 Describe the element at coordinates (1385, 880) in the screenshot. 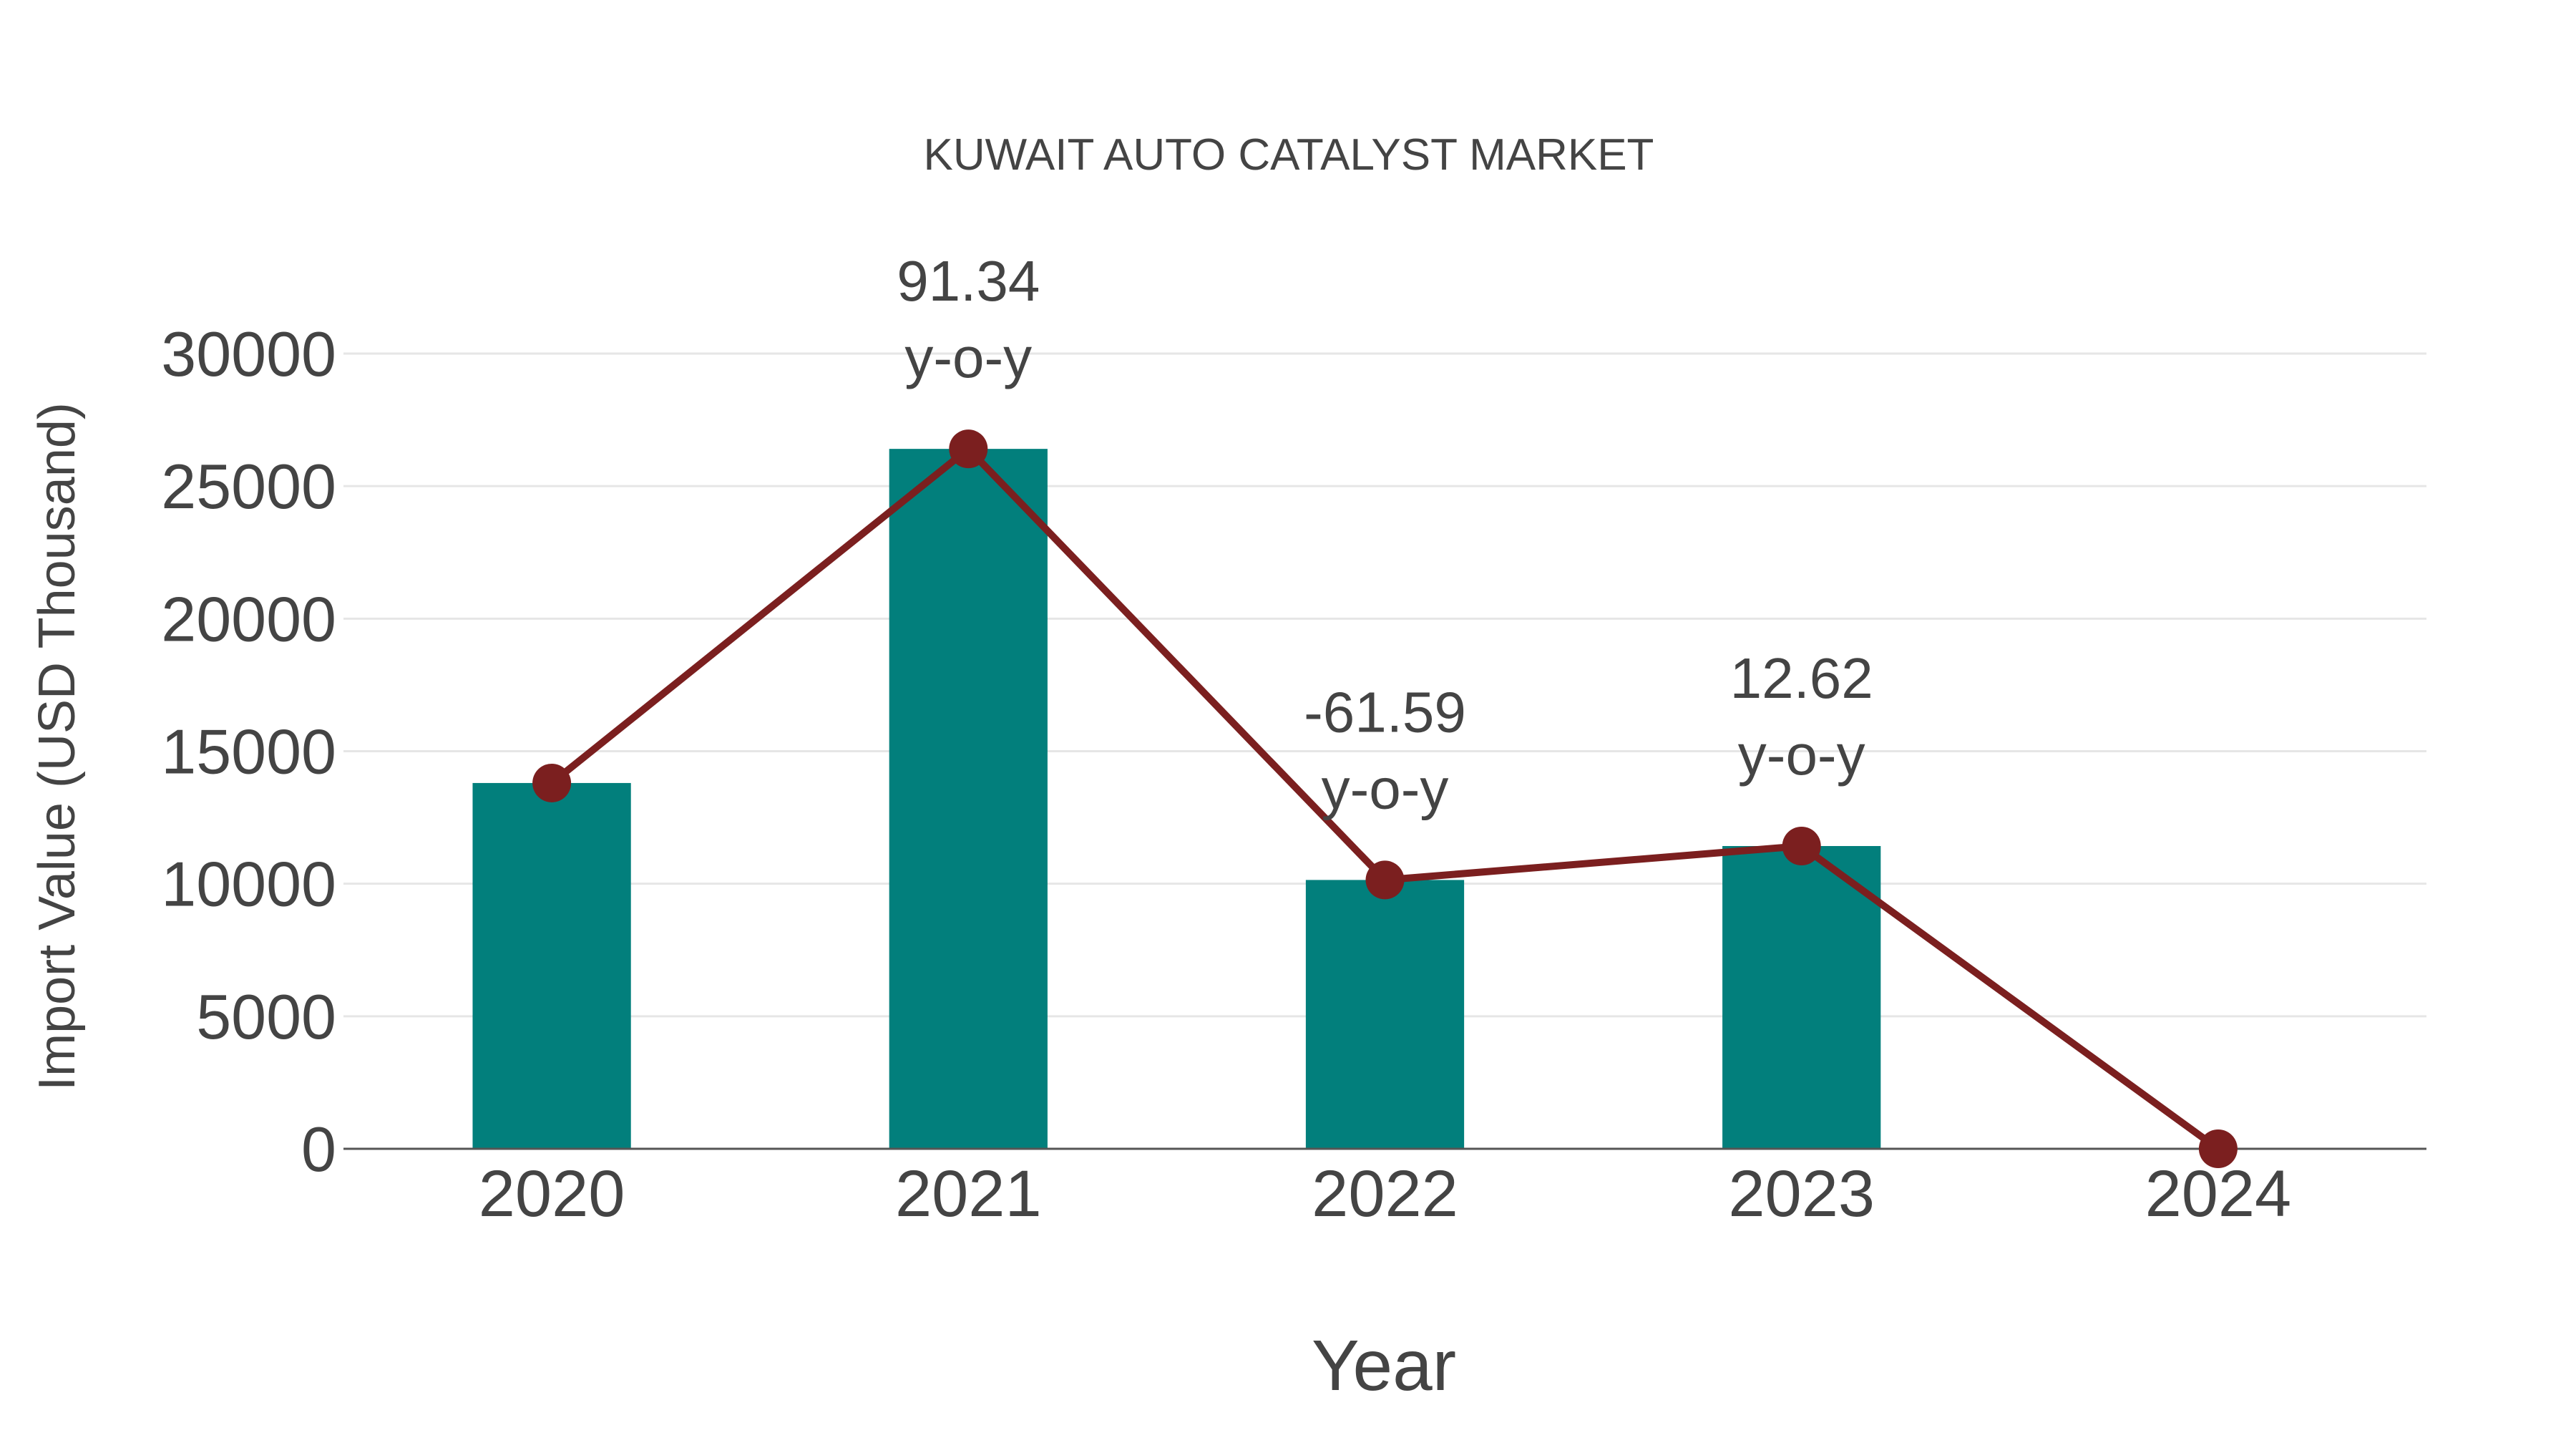

I see `marker-2022` at that location.